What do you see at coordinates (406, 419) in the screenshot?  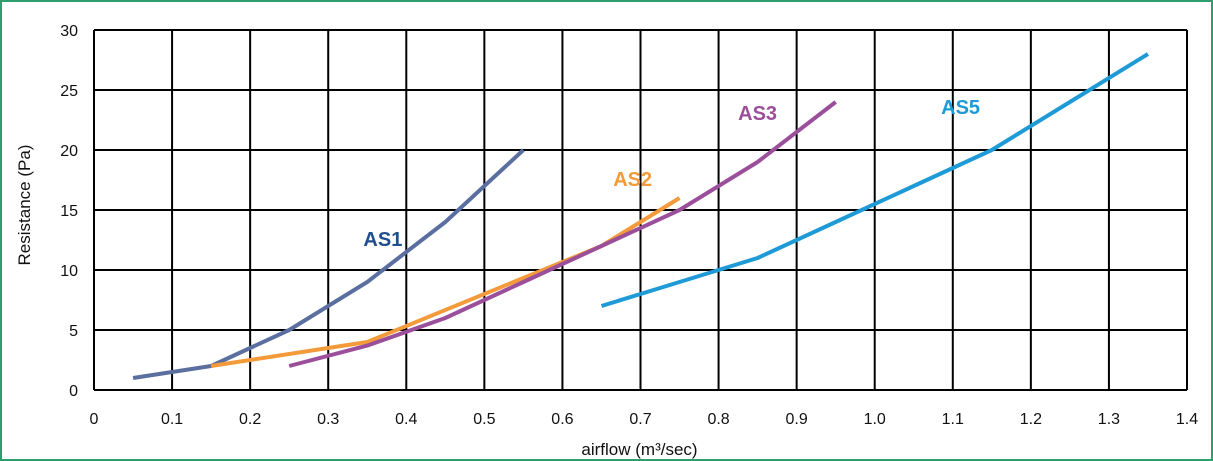 I see `x-tick-label: 0.4` at bounding box center [406, 419].